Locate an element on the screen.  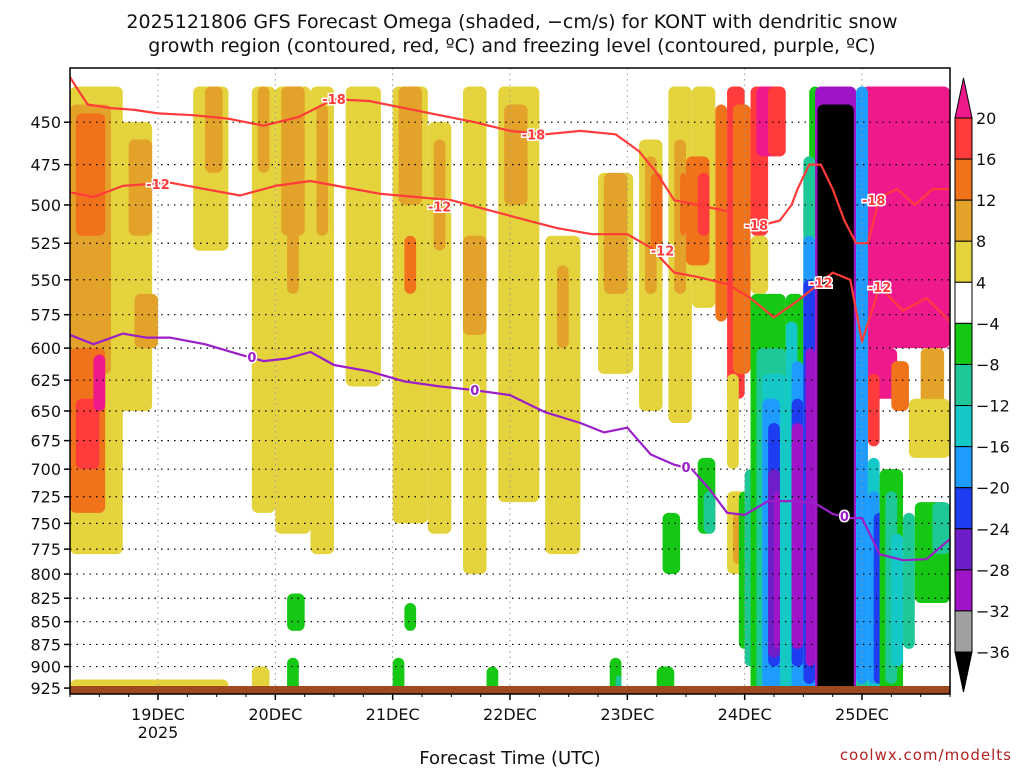
time-axis: 19DEC 20DEC 21DEC 22DEC 23DEC 24DEC 25DEC is located at coordinates (510, 709).